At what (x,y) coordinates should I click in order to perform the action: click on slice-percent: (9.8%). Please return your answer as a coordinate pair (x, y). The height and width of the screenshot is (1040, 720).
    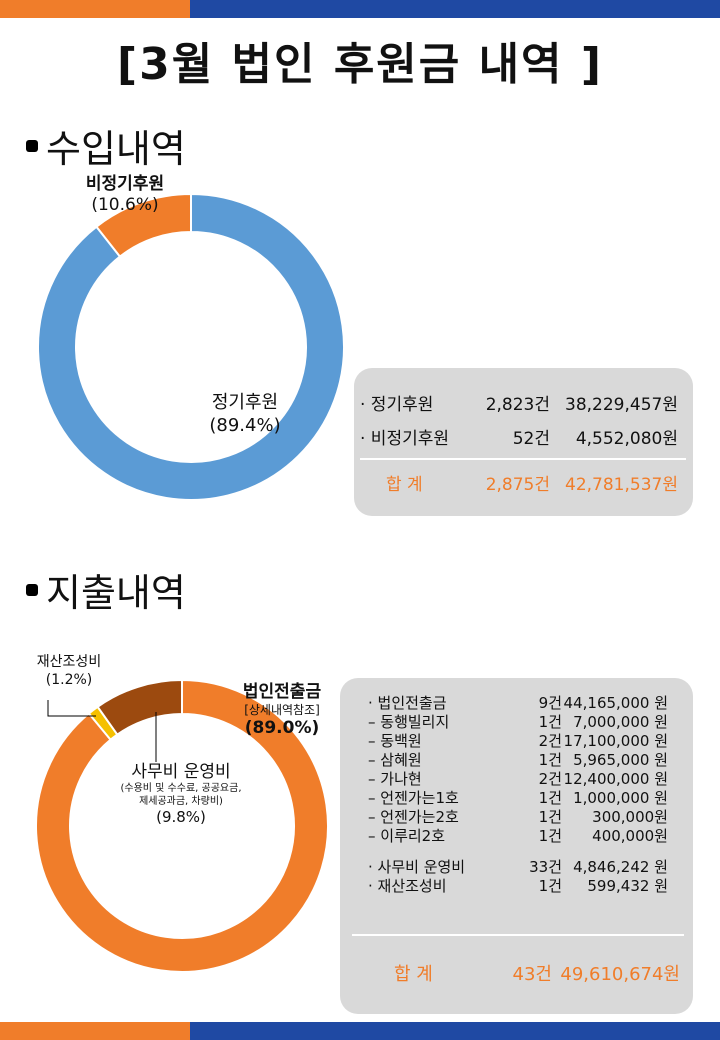
    Looking at the image, I should click on (181, 817).